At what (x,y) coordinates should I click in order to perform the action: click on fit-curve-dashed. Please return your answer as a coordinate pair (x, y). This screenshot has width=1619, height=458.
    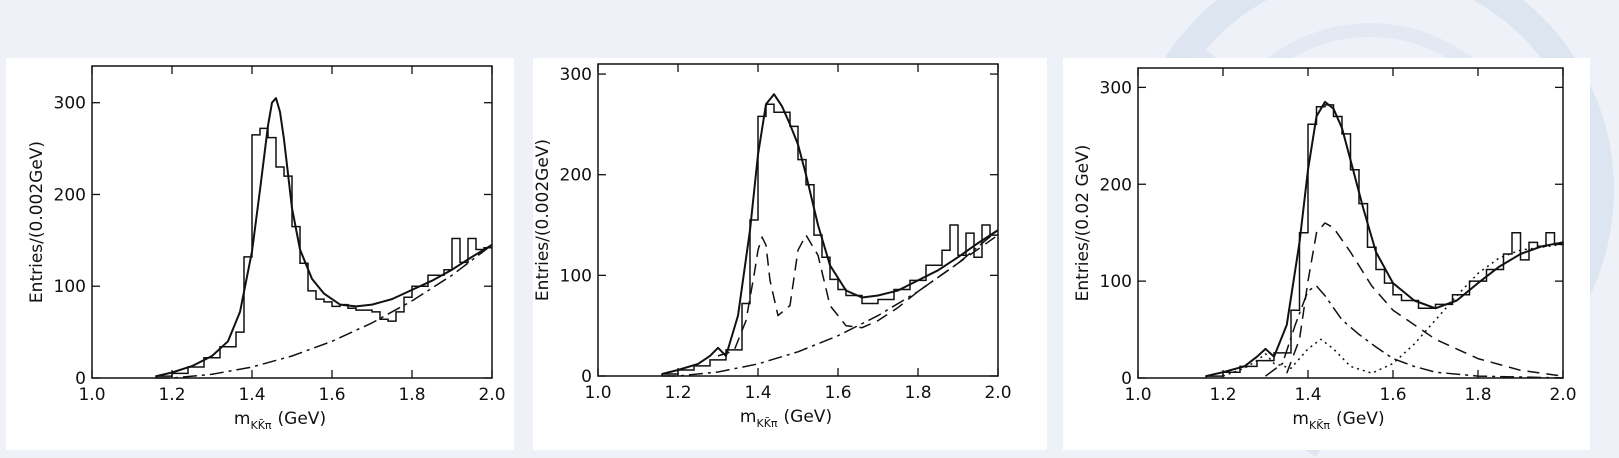
    Looking at the image, I should click on (1425, 299).